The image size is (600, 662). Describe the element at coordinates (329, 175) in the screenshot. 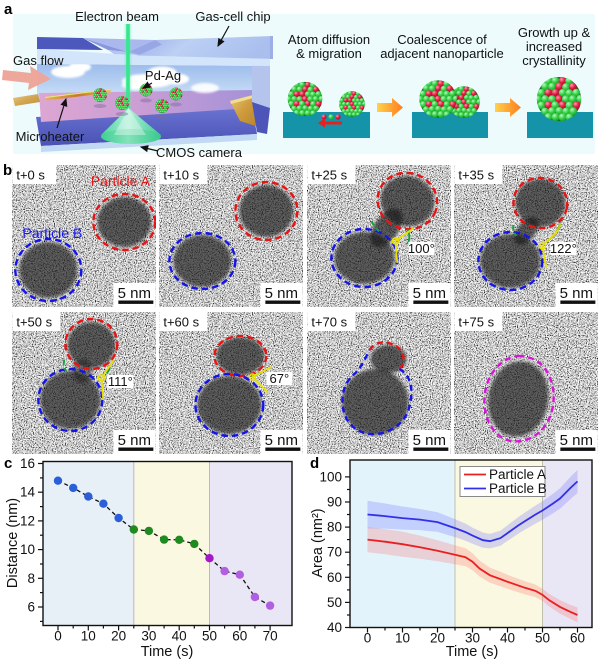

I see `svg-text: t+25 s` at that location.